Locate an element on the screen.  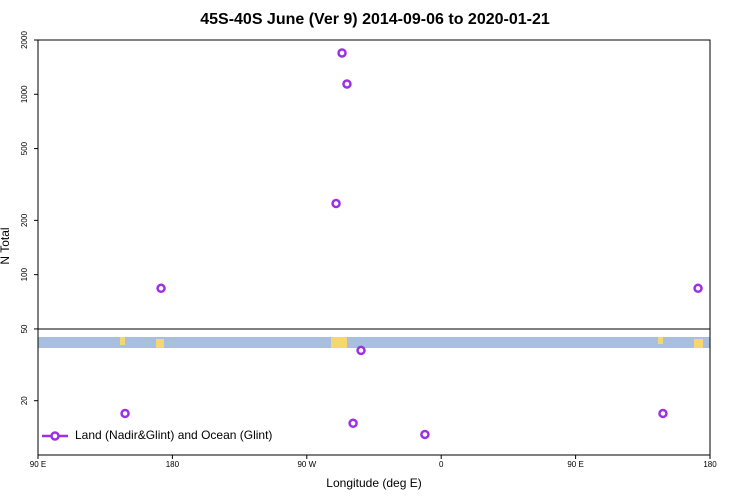
y-tick-label: 500 is located at coordinates (24, 148).